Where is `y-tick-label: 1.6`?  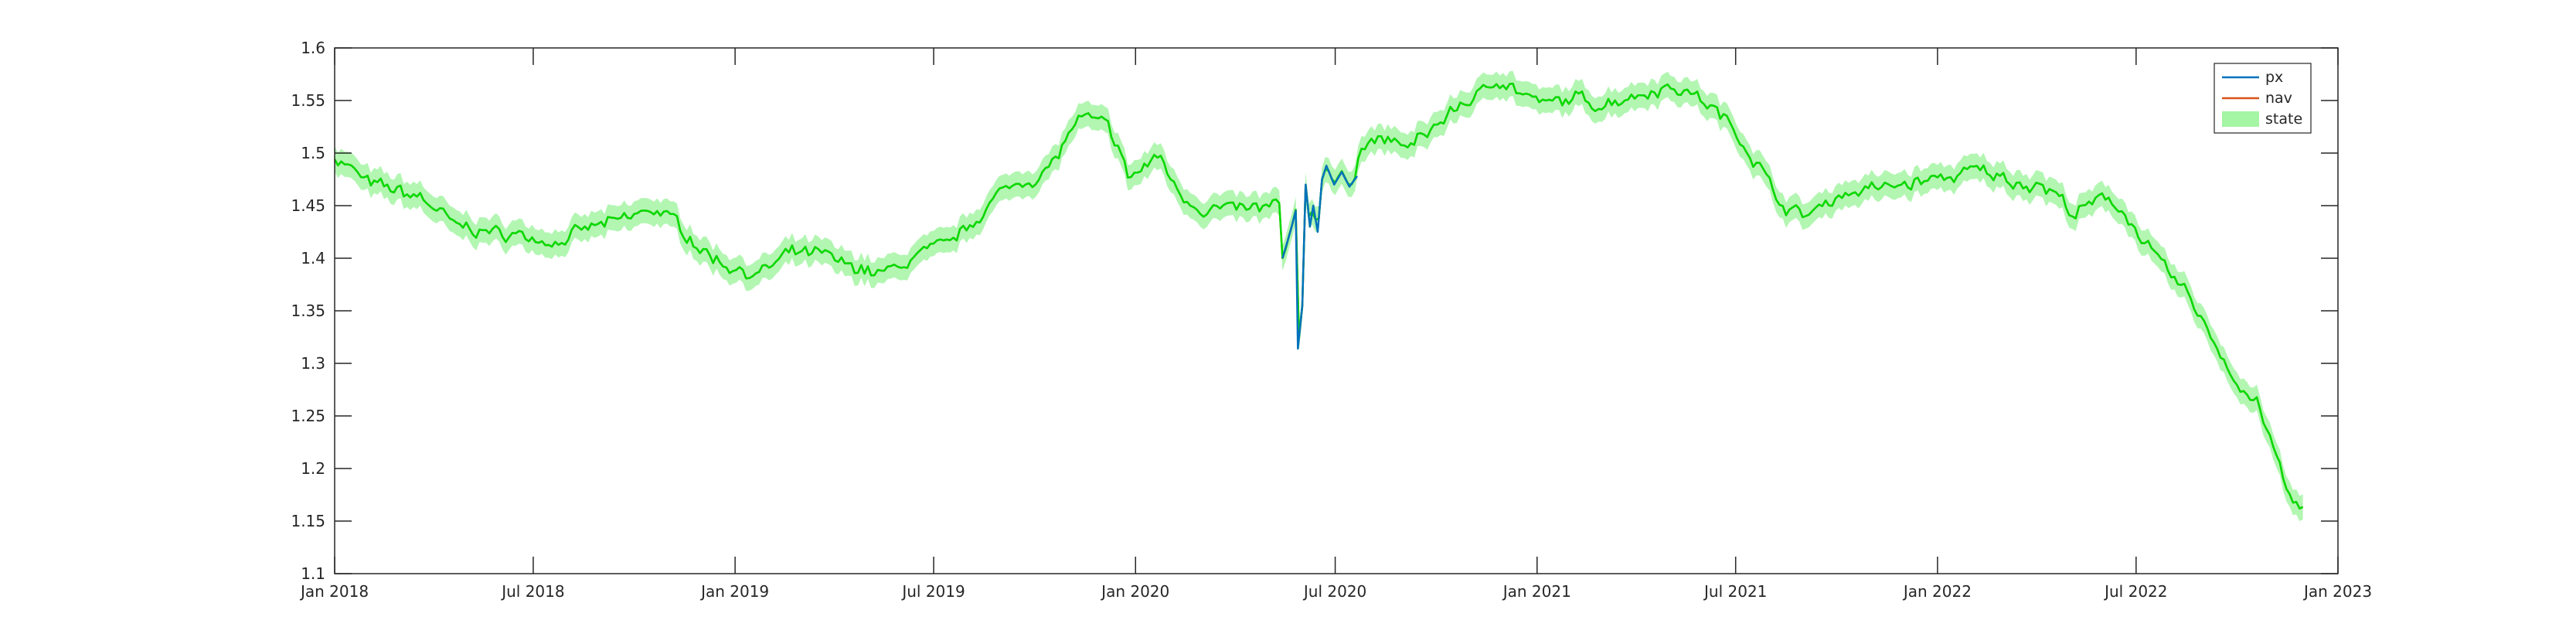 y-tick-label: 1.6 is located at coordinates (313, 48).